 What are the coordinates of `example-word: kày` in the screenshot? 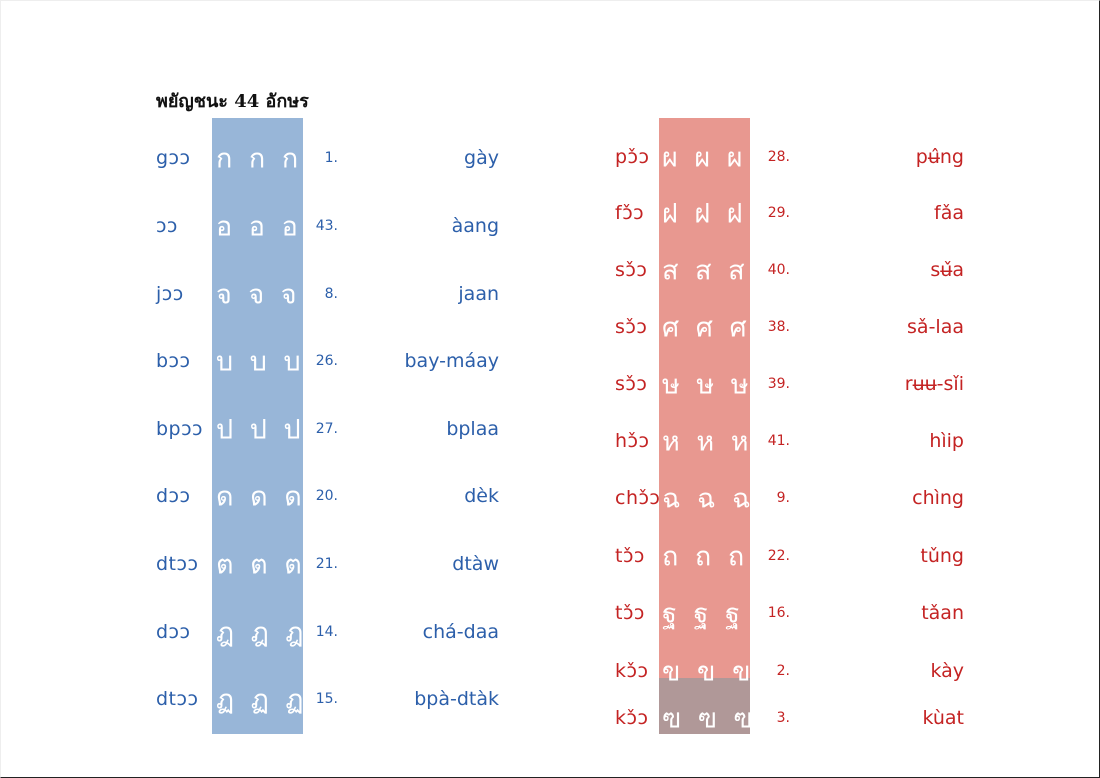 It's located at (947, 671).